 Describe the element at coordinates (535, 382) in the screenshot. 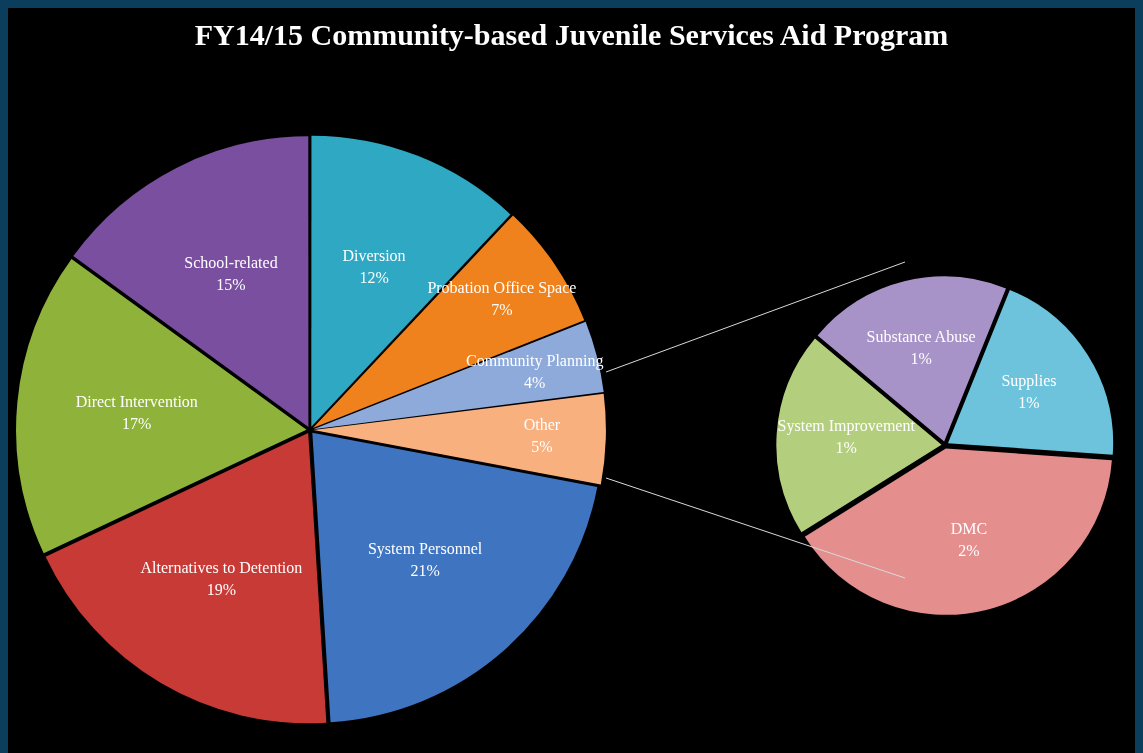

I see `data-label: 4%` at that location.